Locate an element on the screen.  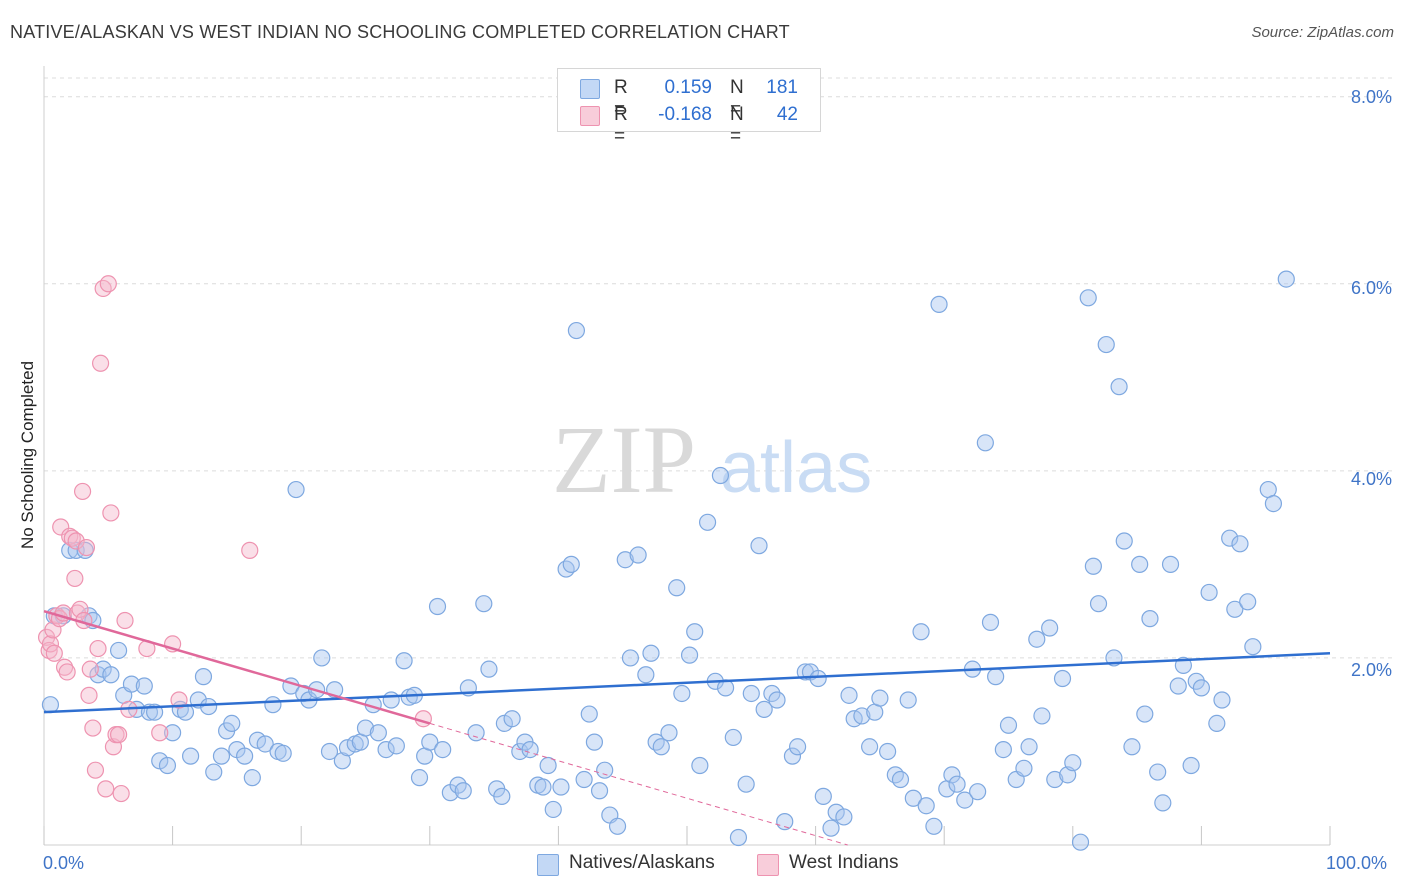
legend-natives-swatch is located at coordinates (548, 865).